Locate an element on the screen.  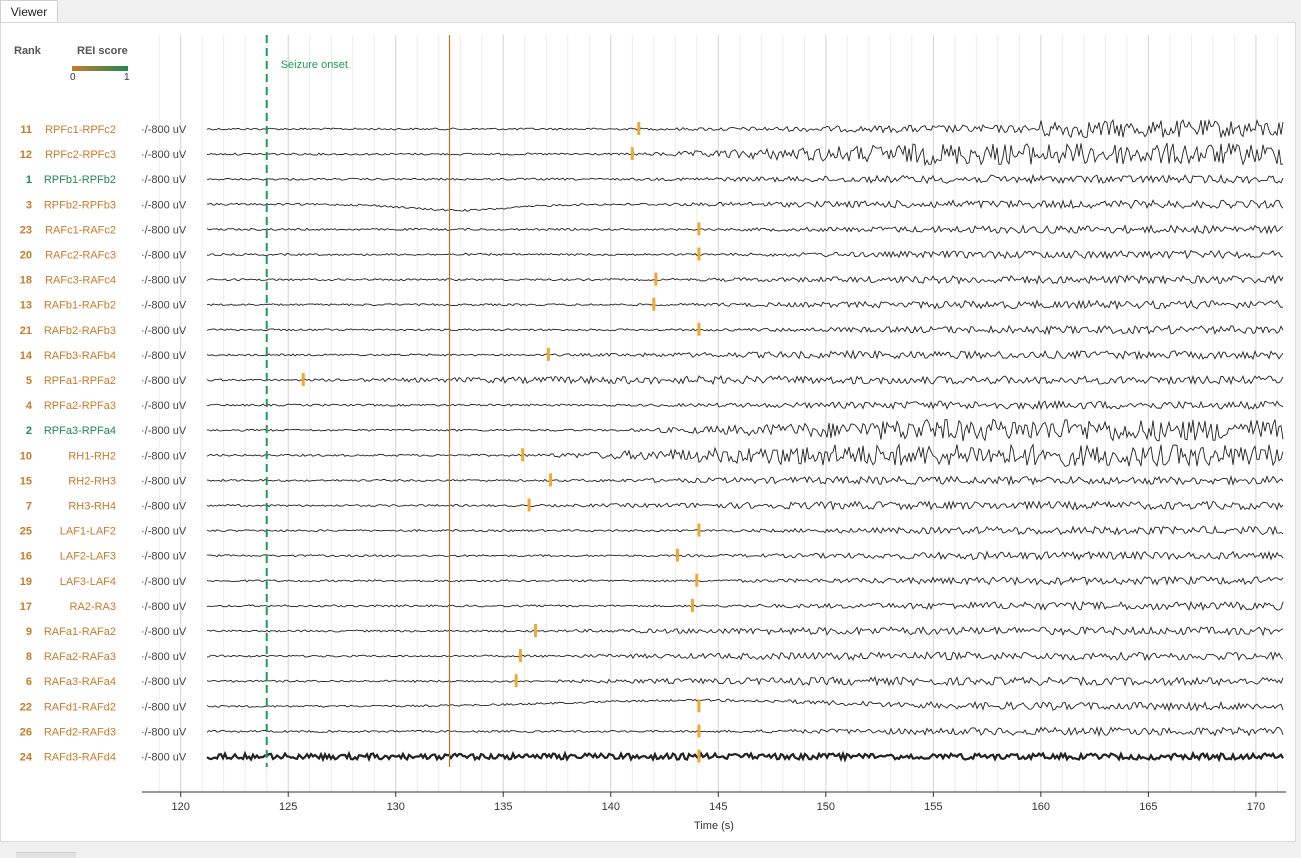
channel-name: RPFa3-RPFa4 is located at coordinates (80, 431).